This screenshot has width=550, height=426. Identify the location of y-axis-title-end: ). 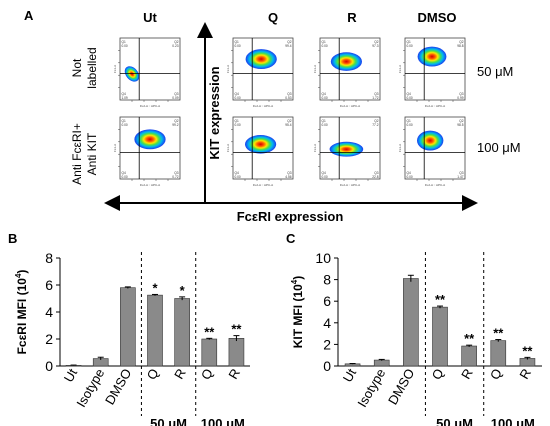
(22, 272).